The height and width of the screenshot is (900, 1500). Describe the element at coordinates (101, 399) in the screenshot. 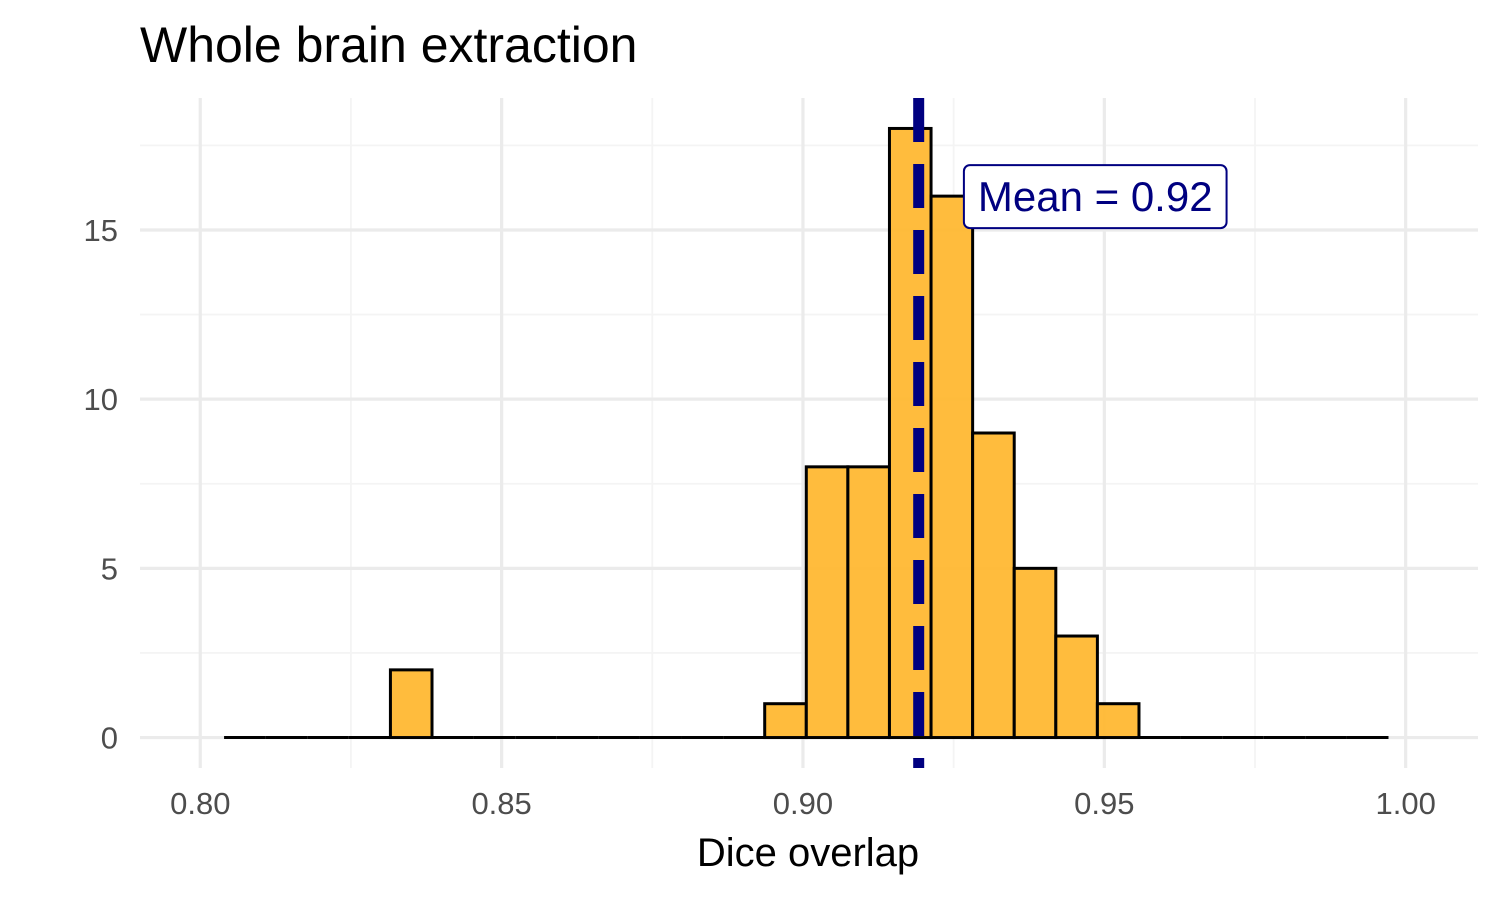

I see `y-tick-label: 10` at that location.